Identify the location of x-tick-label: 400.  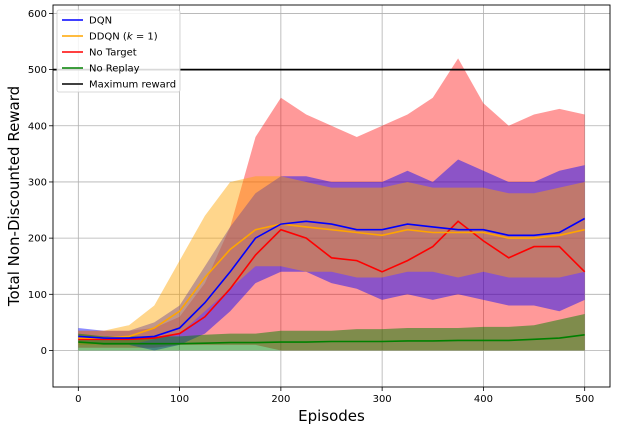
(483, 399).